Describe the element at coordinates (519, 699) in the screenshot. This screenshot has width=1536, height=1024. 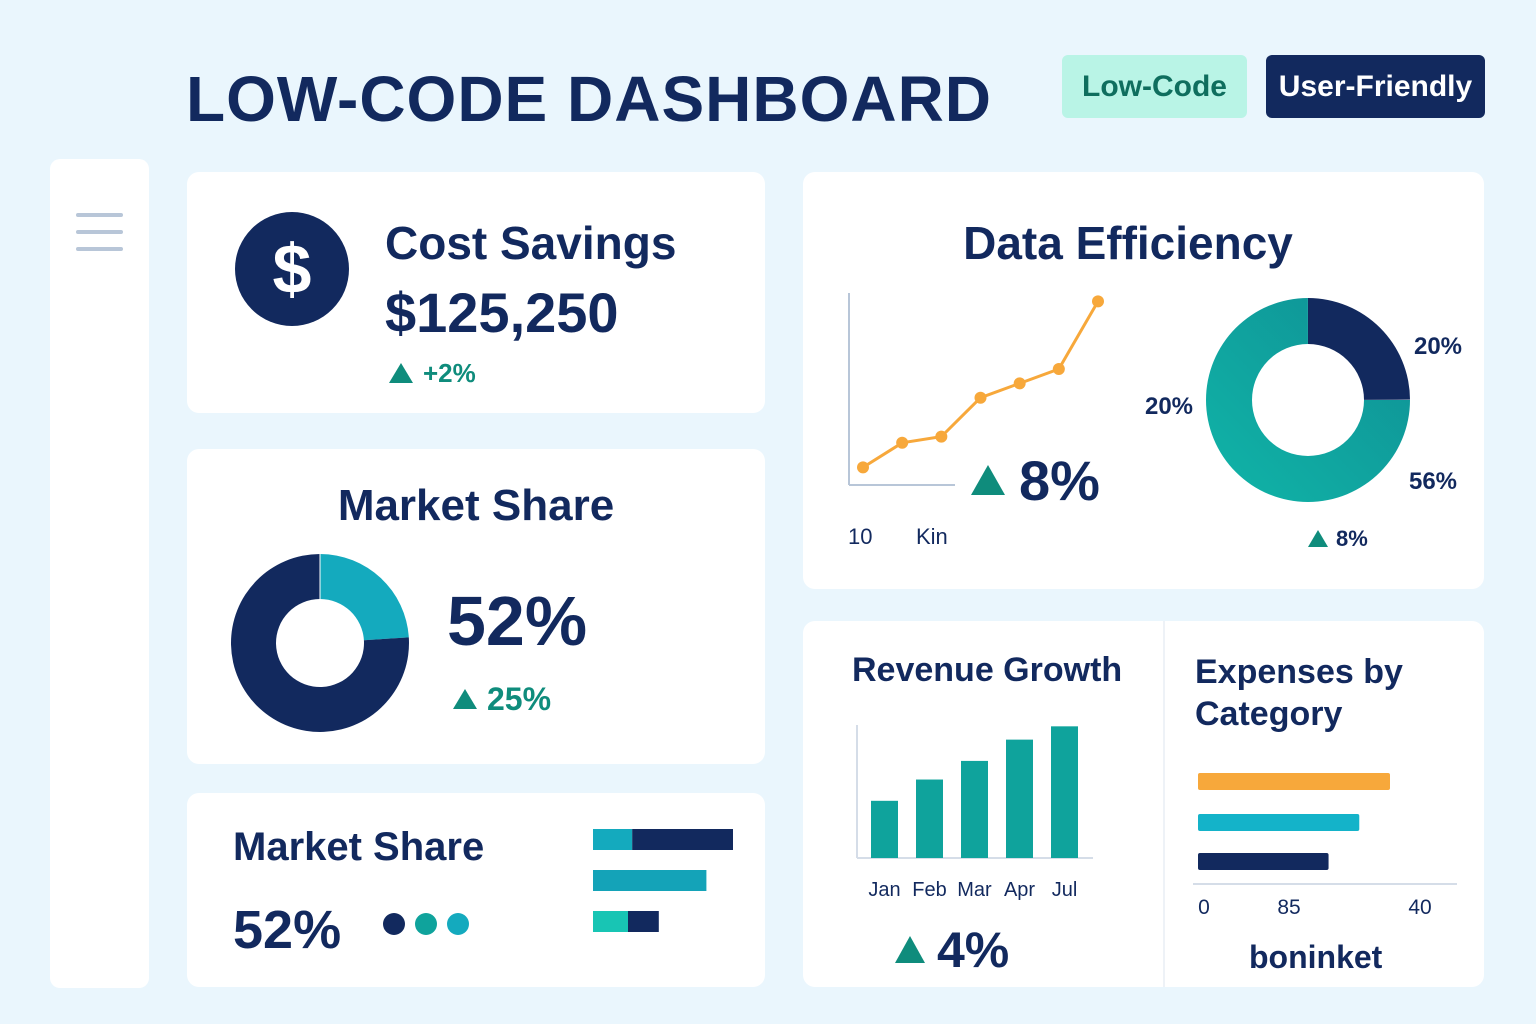
I see `market-share-change-value: 25%` at that location.